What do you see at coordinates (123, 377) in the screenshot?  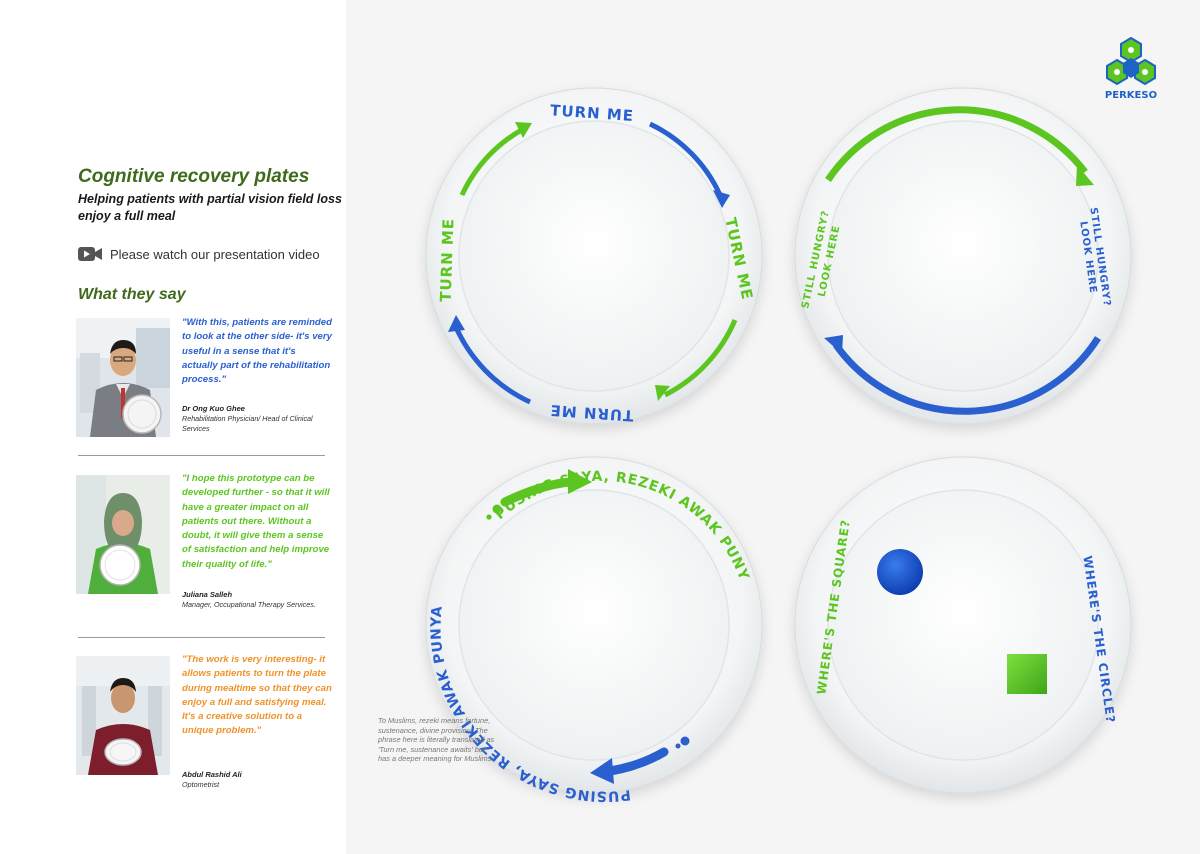 I see `photo-dr-ong` at bounding box center [123, 377].